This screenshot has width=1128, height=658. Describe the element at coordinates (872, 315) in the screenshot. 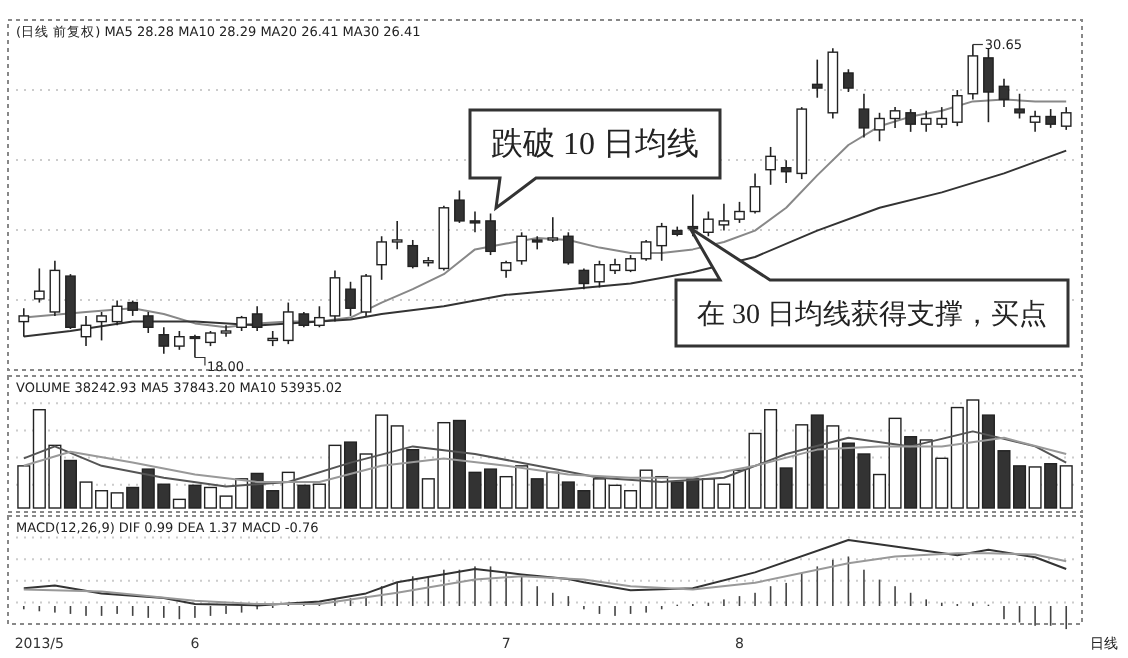

I see `annotation: 在 30 日均线获得支撑，买点` at that location.